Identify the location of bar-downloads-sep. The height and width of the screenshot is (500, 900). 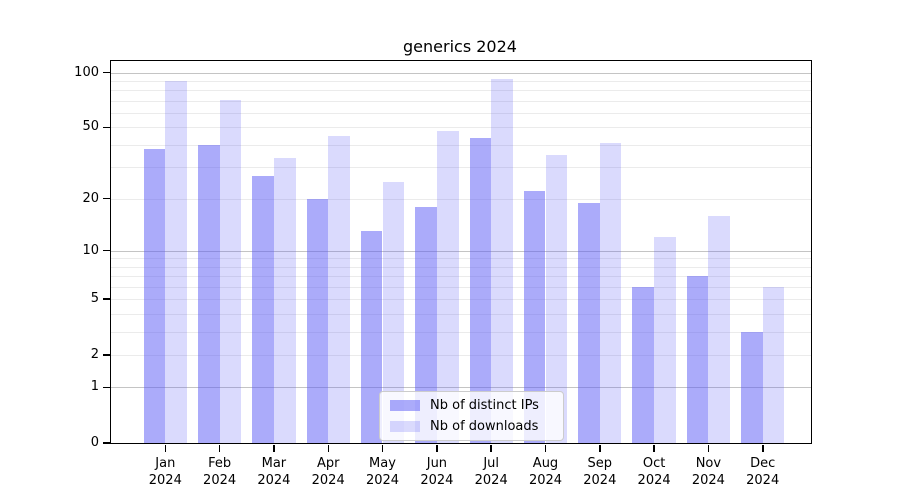
(610, 293).